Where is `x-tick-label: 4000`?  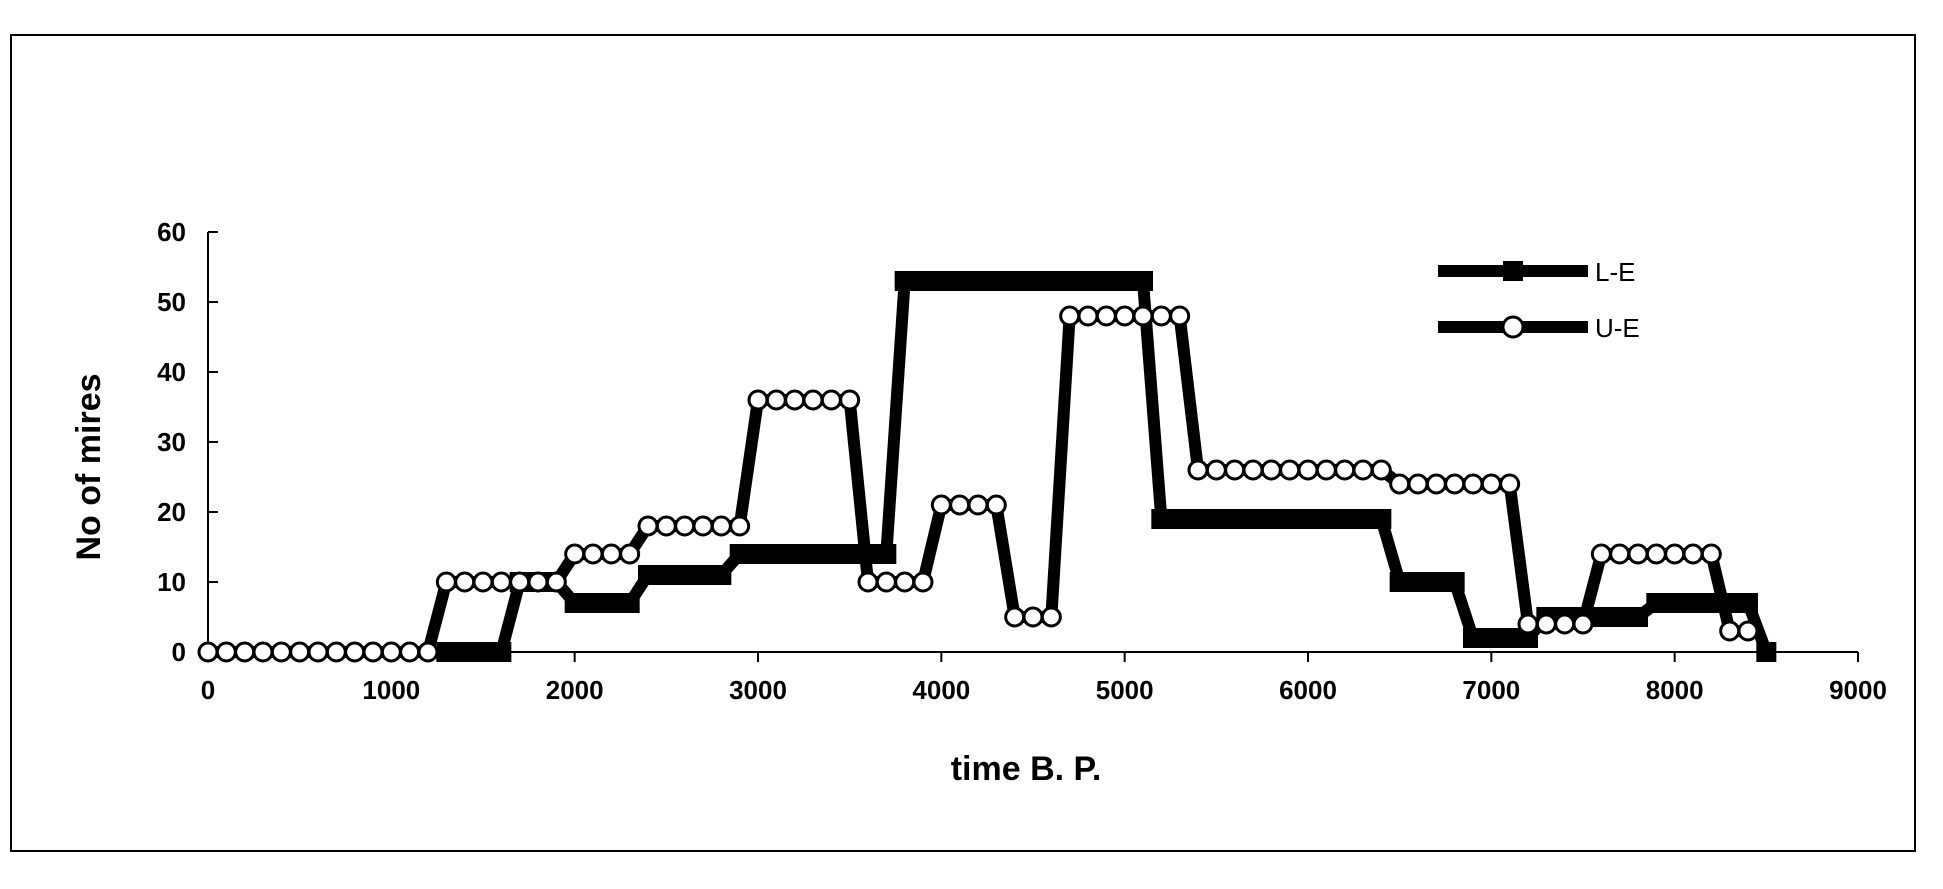
x-tick-label: 4000 is located at coordinates (941, 690).